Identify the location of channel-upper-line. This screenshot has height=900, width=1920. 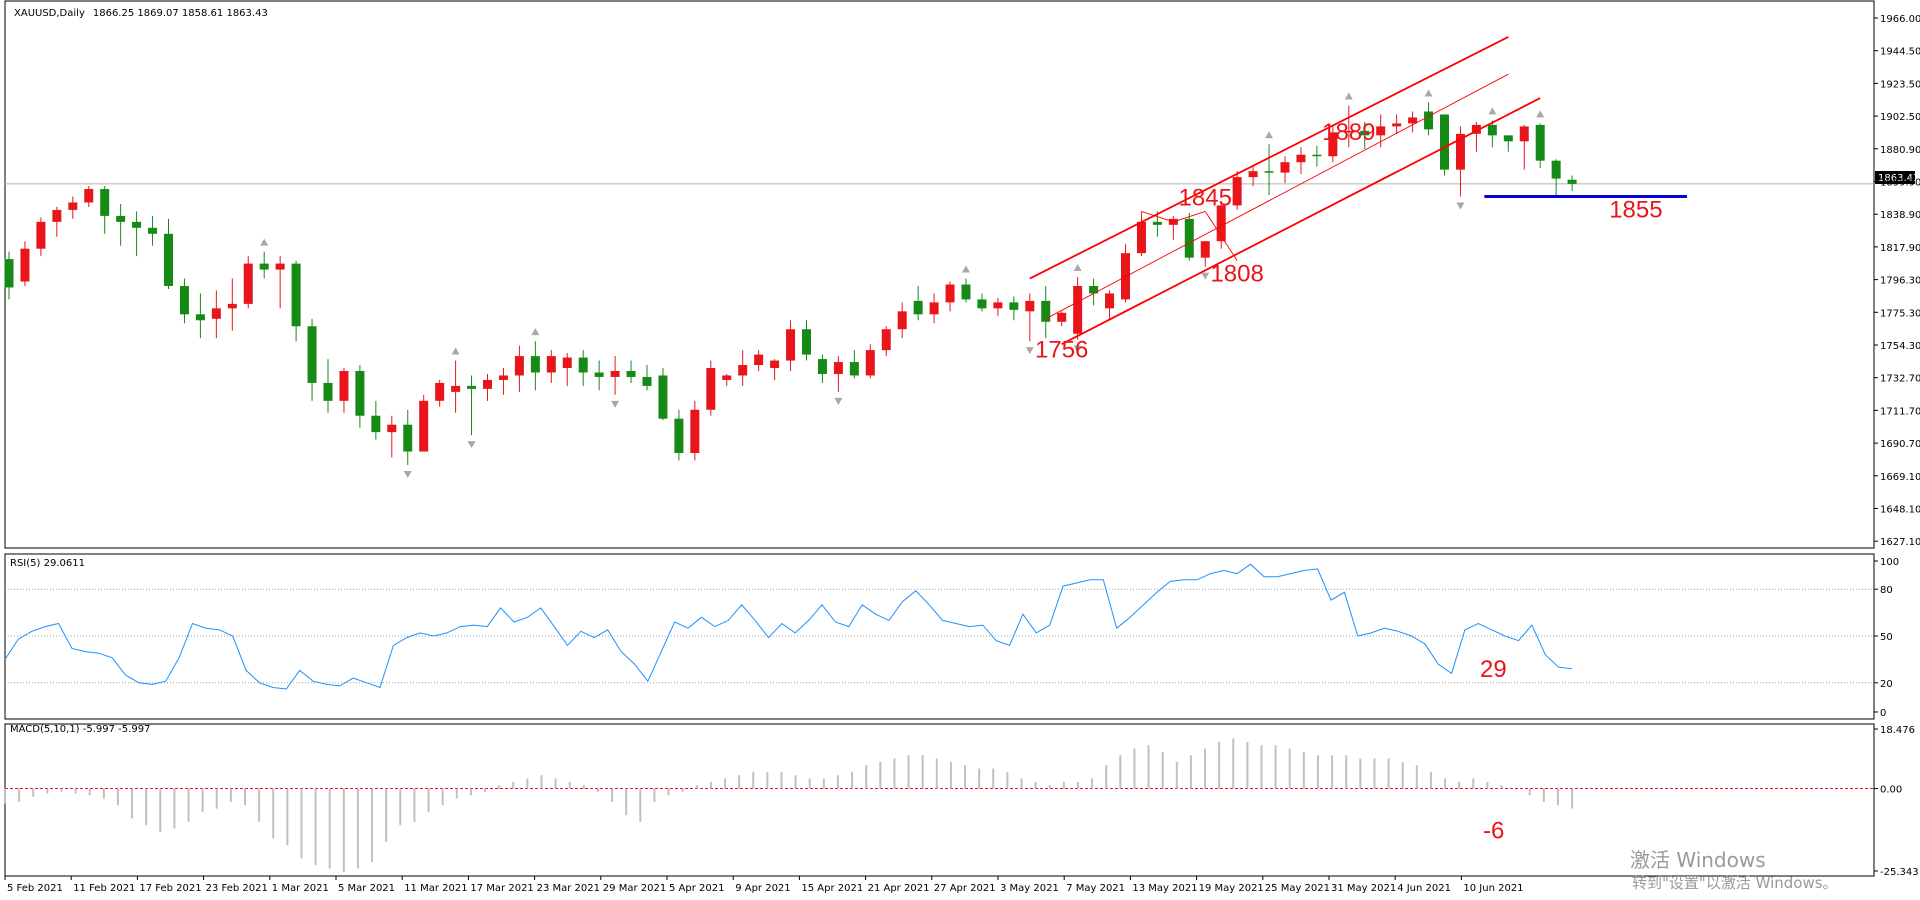
(1269, 158).